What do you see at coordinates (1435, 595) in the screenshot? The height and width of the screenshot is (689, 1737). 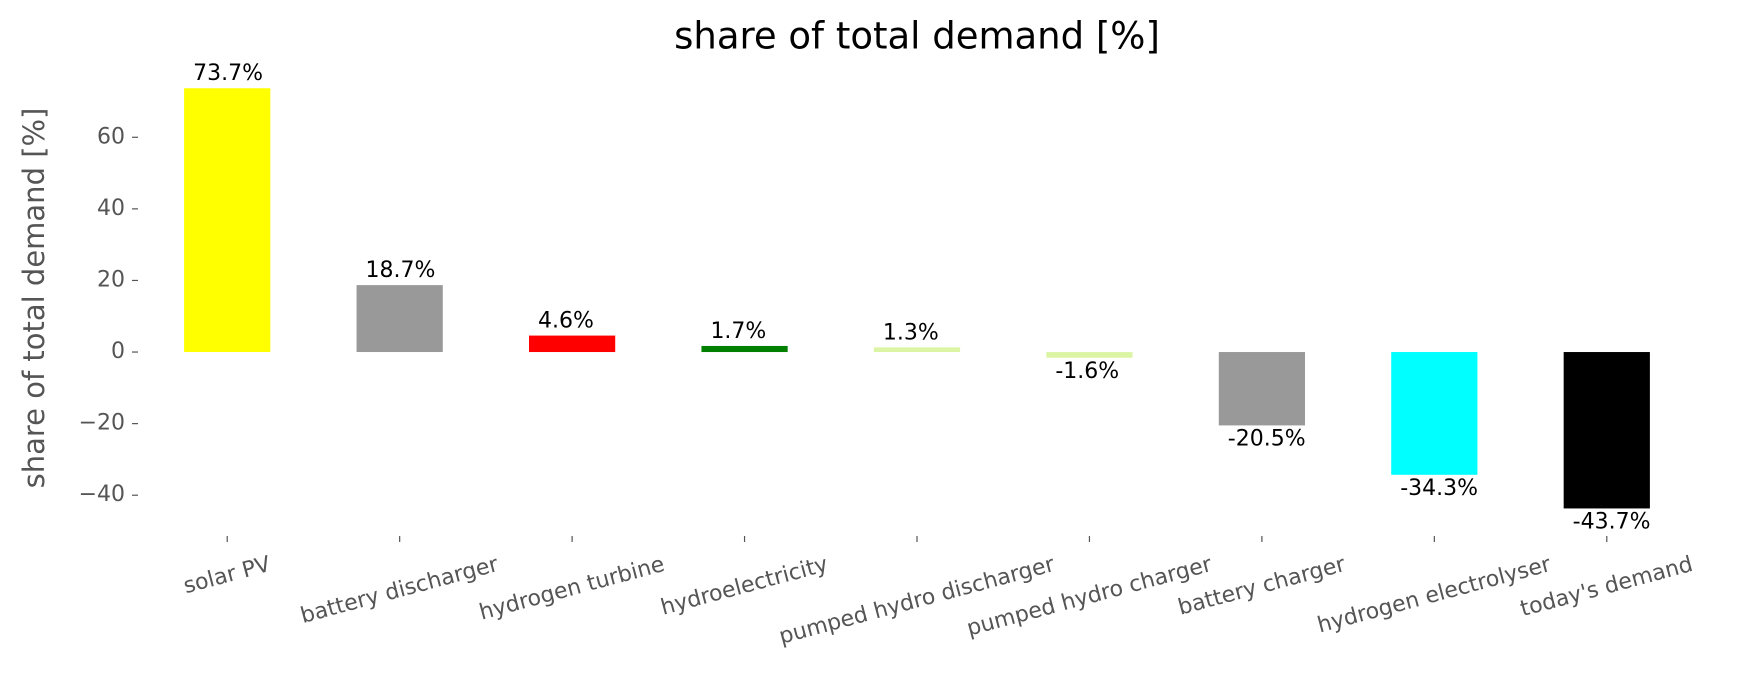 I see `x-tick-label: hydrogen electrolyser` at bounding box center [1435, 595].